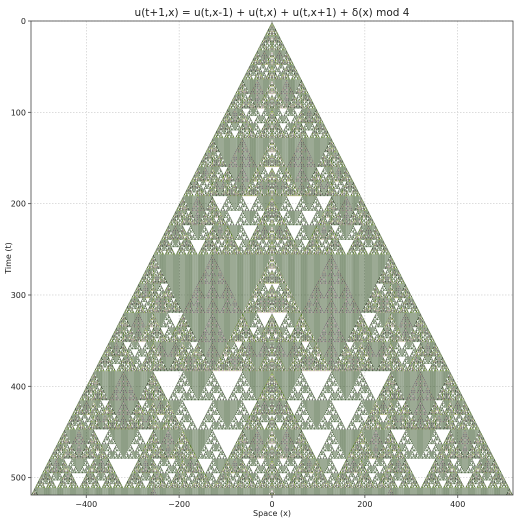 Image resolution: width=522 pixels, height=528 pixels. Describe the element at coordinates (8, 258) in the screenshot. I see `y-axis-label: Time (t)` at that location.